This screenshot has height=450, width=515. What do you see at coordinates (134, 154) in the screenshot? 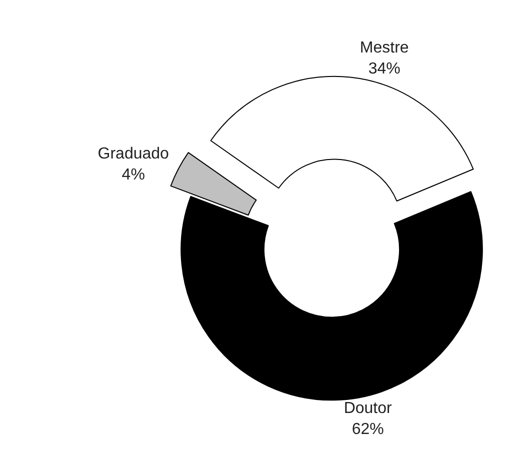
I see `slice-label: Graduado` at bounding box center [134, 154].